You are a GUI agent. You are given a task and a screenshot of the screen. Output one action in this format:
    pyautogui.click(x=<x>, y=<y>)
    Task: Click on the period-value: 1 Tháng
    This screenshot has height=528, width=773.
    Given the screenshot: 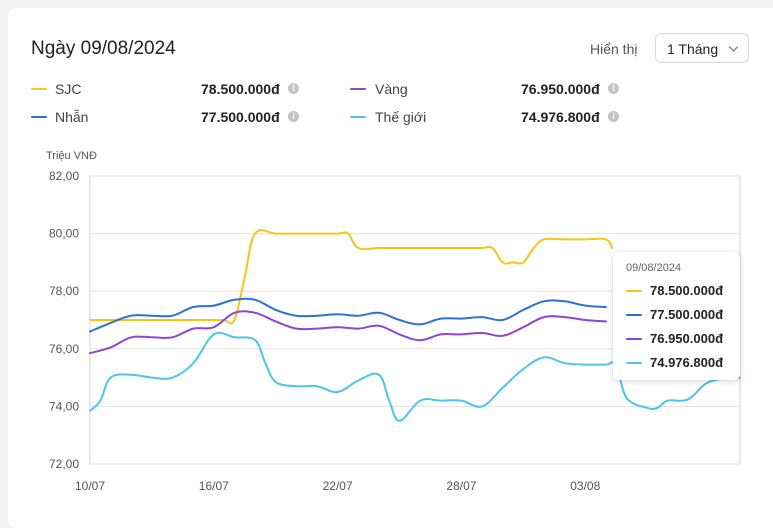 What is the action you would take?
    pyautogui.click(x=693, y=49)
    